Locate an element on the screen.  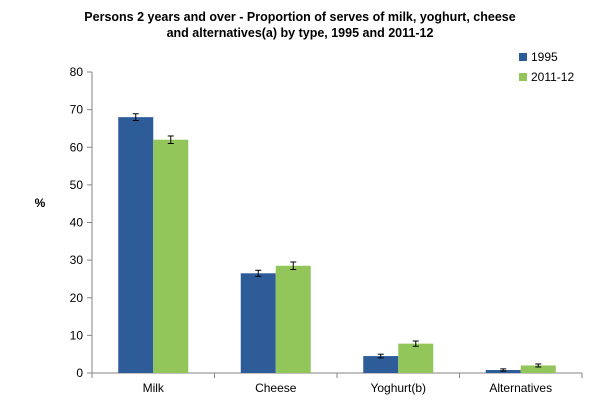
legend-label-2011-12: 2011-12 is located at coordinates (552, 77).